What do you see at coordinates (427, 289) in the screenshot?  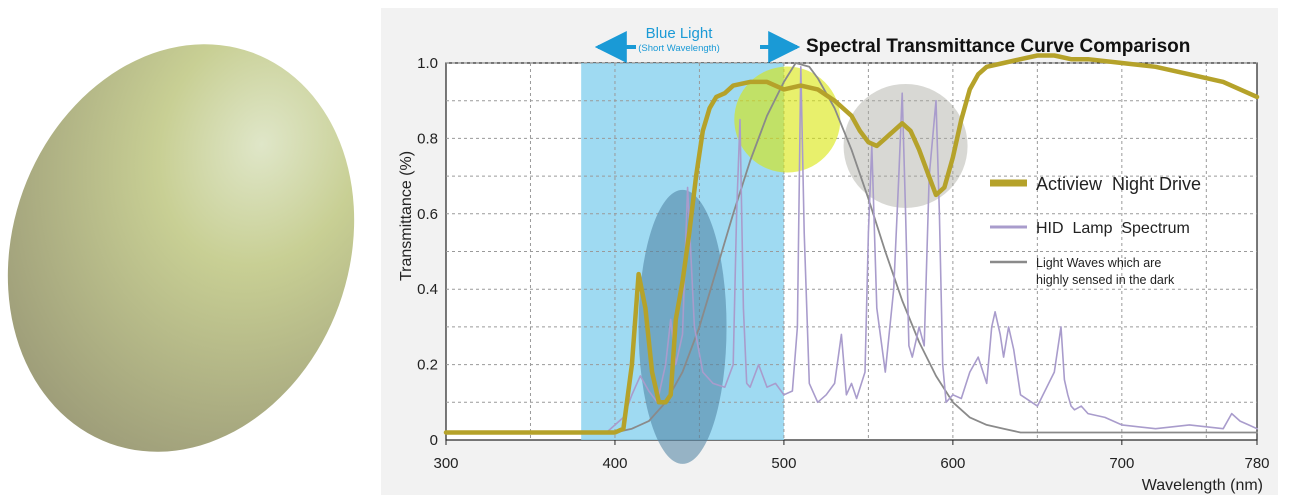 I see `y-tick-label: 0.4` at bounding box center [427, 289].